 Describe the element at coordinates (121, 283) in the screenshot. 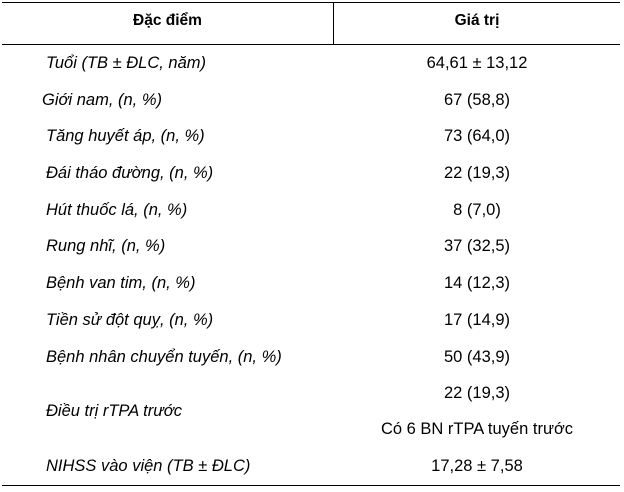

I see `row-label-valve-disease: Bệnh van tim, (n, %)` at that location.